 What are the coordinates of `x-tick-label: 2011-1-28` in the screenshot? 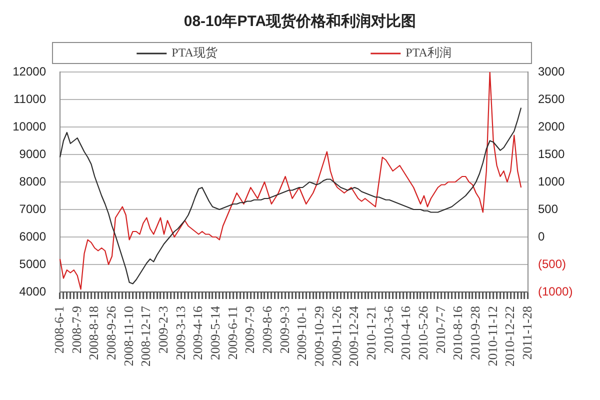 It's located at (526, 333).